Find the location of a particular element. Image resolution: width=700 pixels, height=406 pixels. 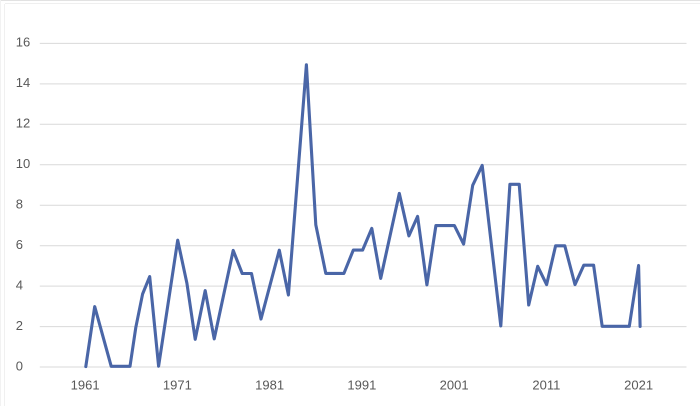

svg-text: 1991 is located at coordinates (361, 384).